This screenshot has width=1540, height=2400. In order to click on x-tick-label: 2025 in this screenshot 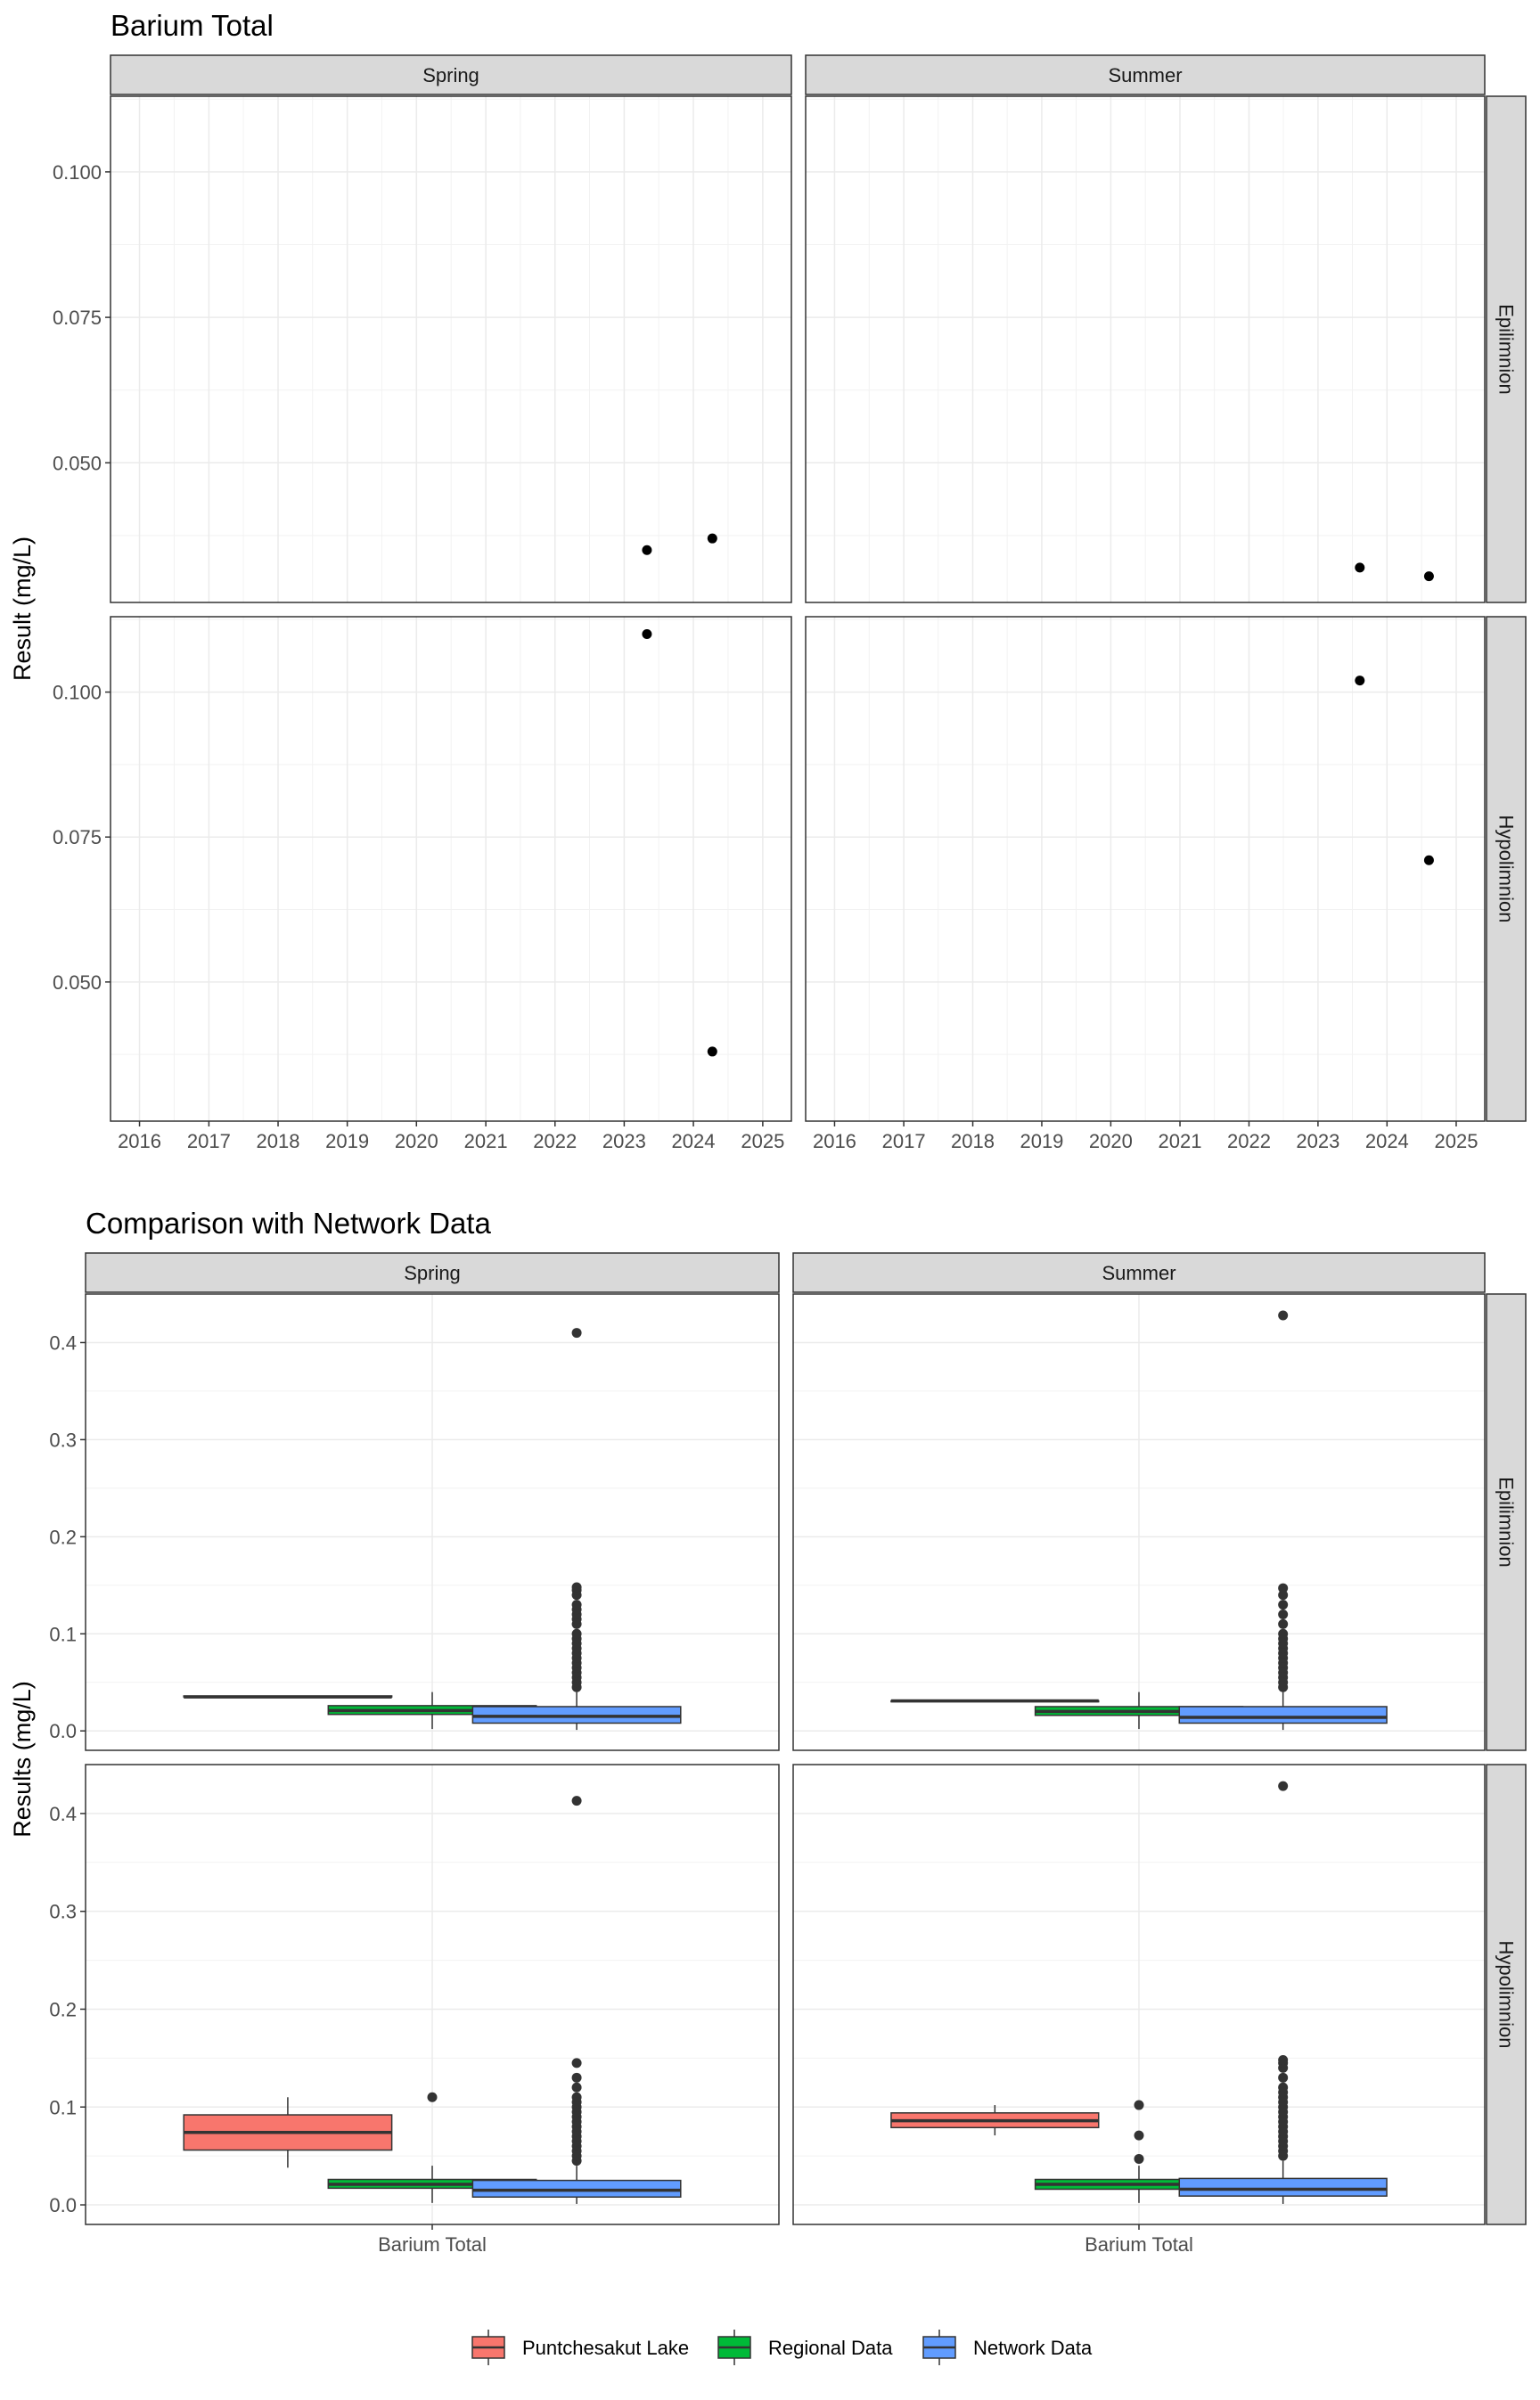, I will do `click(1456, 1141)`.